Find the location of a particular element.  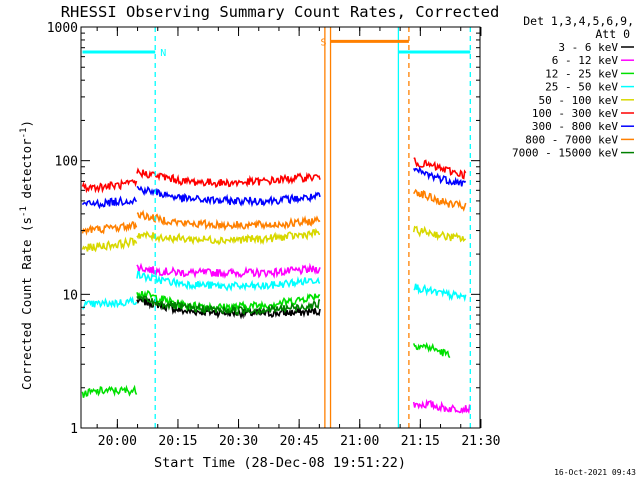

legend-label-0: 3 - 6 keV is located at coordinates (588, 47).